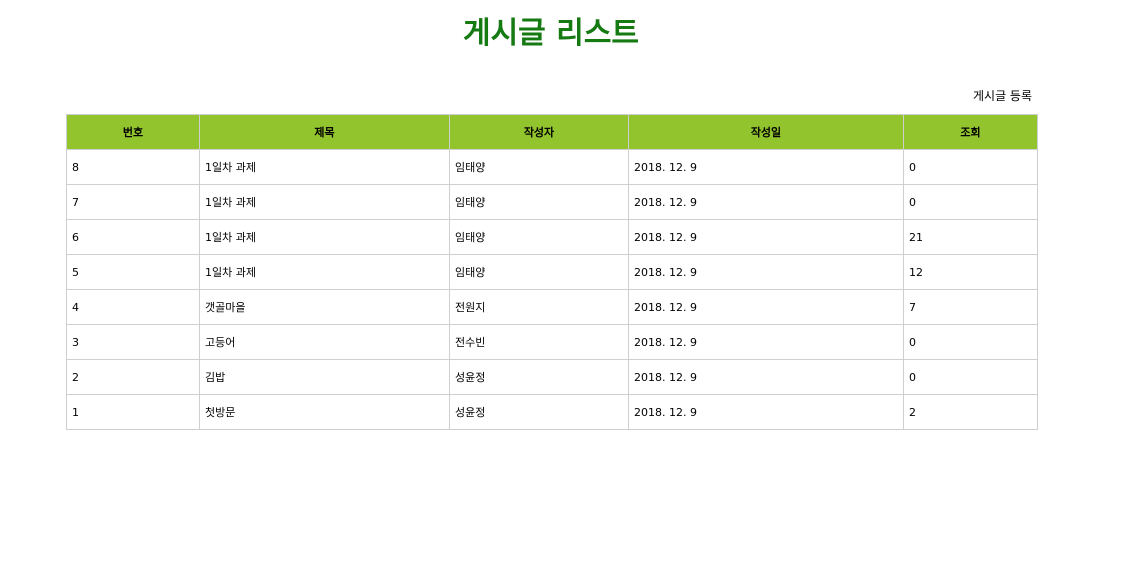 This screenshot has height=562, width=1137. What do you see at coordinates (324, 132) in the screenshot?
I see `header-title: 제목` at bounding box center [324, 132].